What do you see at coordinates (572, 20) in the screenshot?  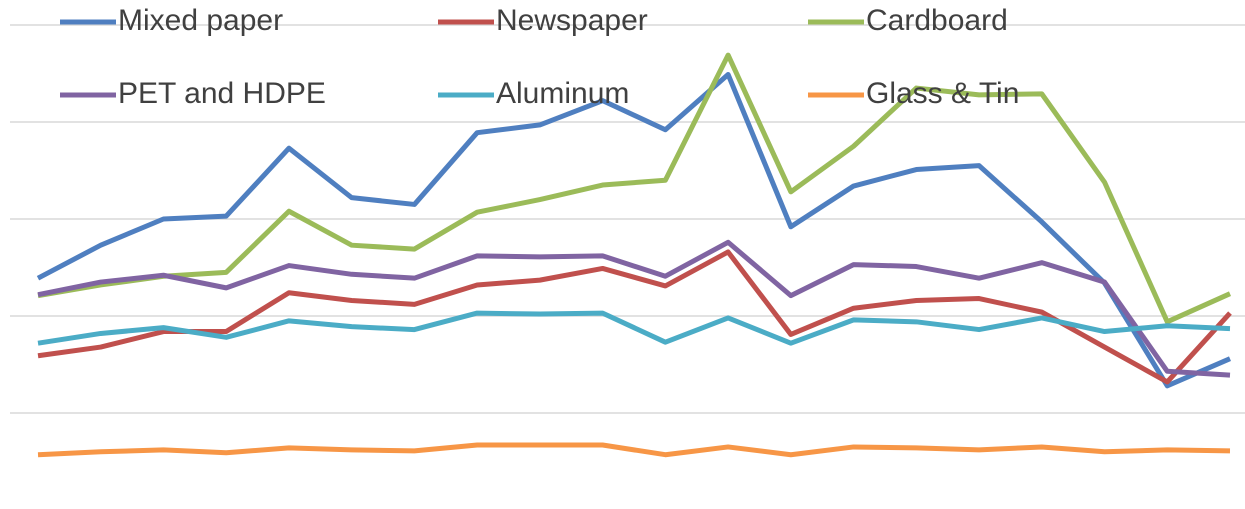 I see `legend-label: Newspaper` at bounding box center [572, 20].